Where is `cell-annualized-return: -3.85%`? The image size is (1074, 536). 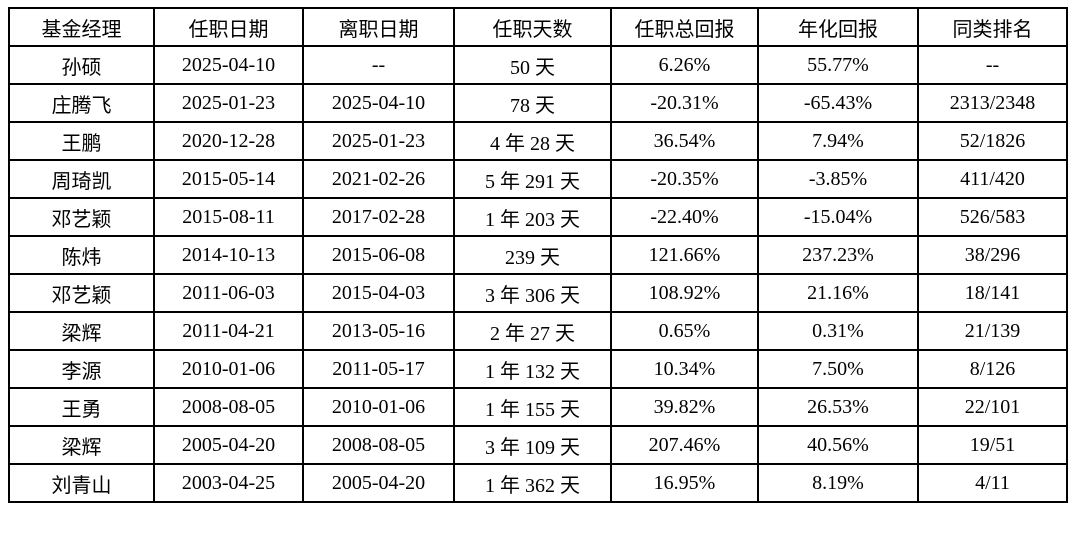
cell-annualized-return: -3.85% is located at coordinates (838, 179).